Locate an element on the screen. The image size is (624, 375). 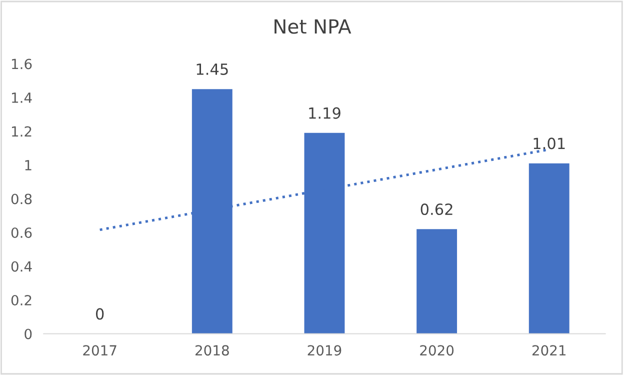
data-label: 0.62 is located at coordinates (436, 210).